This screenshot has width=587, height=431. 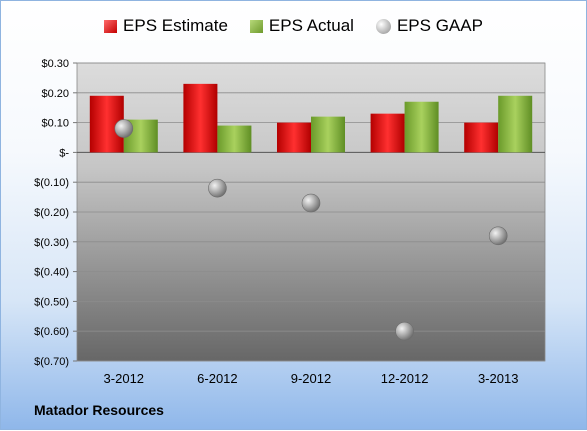 What do you see at coordinates (64, 153) in the screenshot?
I see `y-tick-label: $-` at bounding box center [64, 153].